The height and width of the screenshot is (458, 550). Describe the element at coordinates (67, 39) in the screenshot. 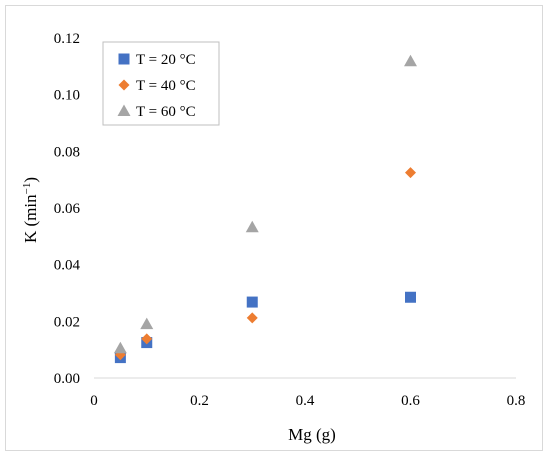

I see `y-tick-label: 0.12` at that location.